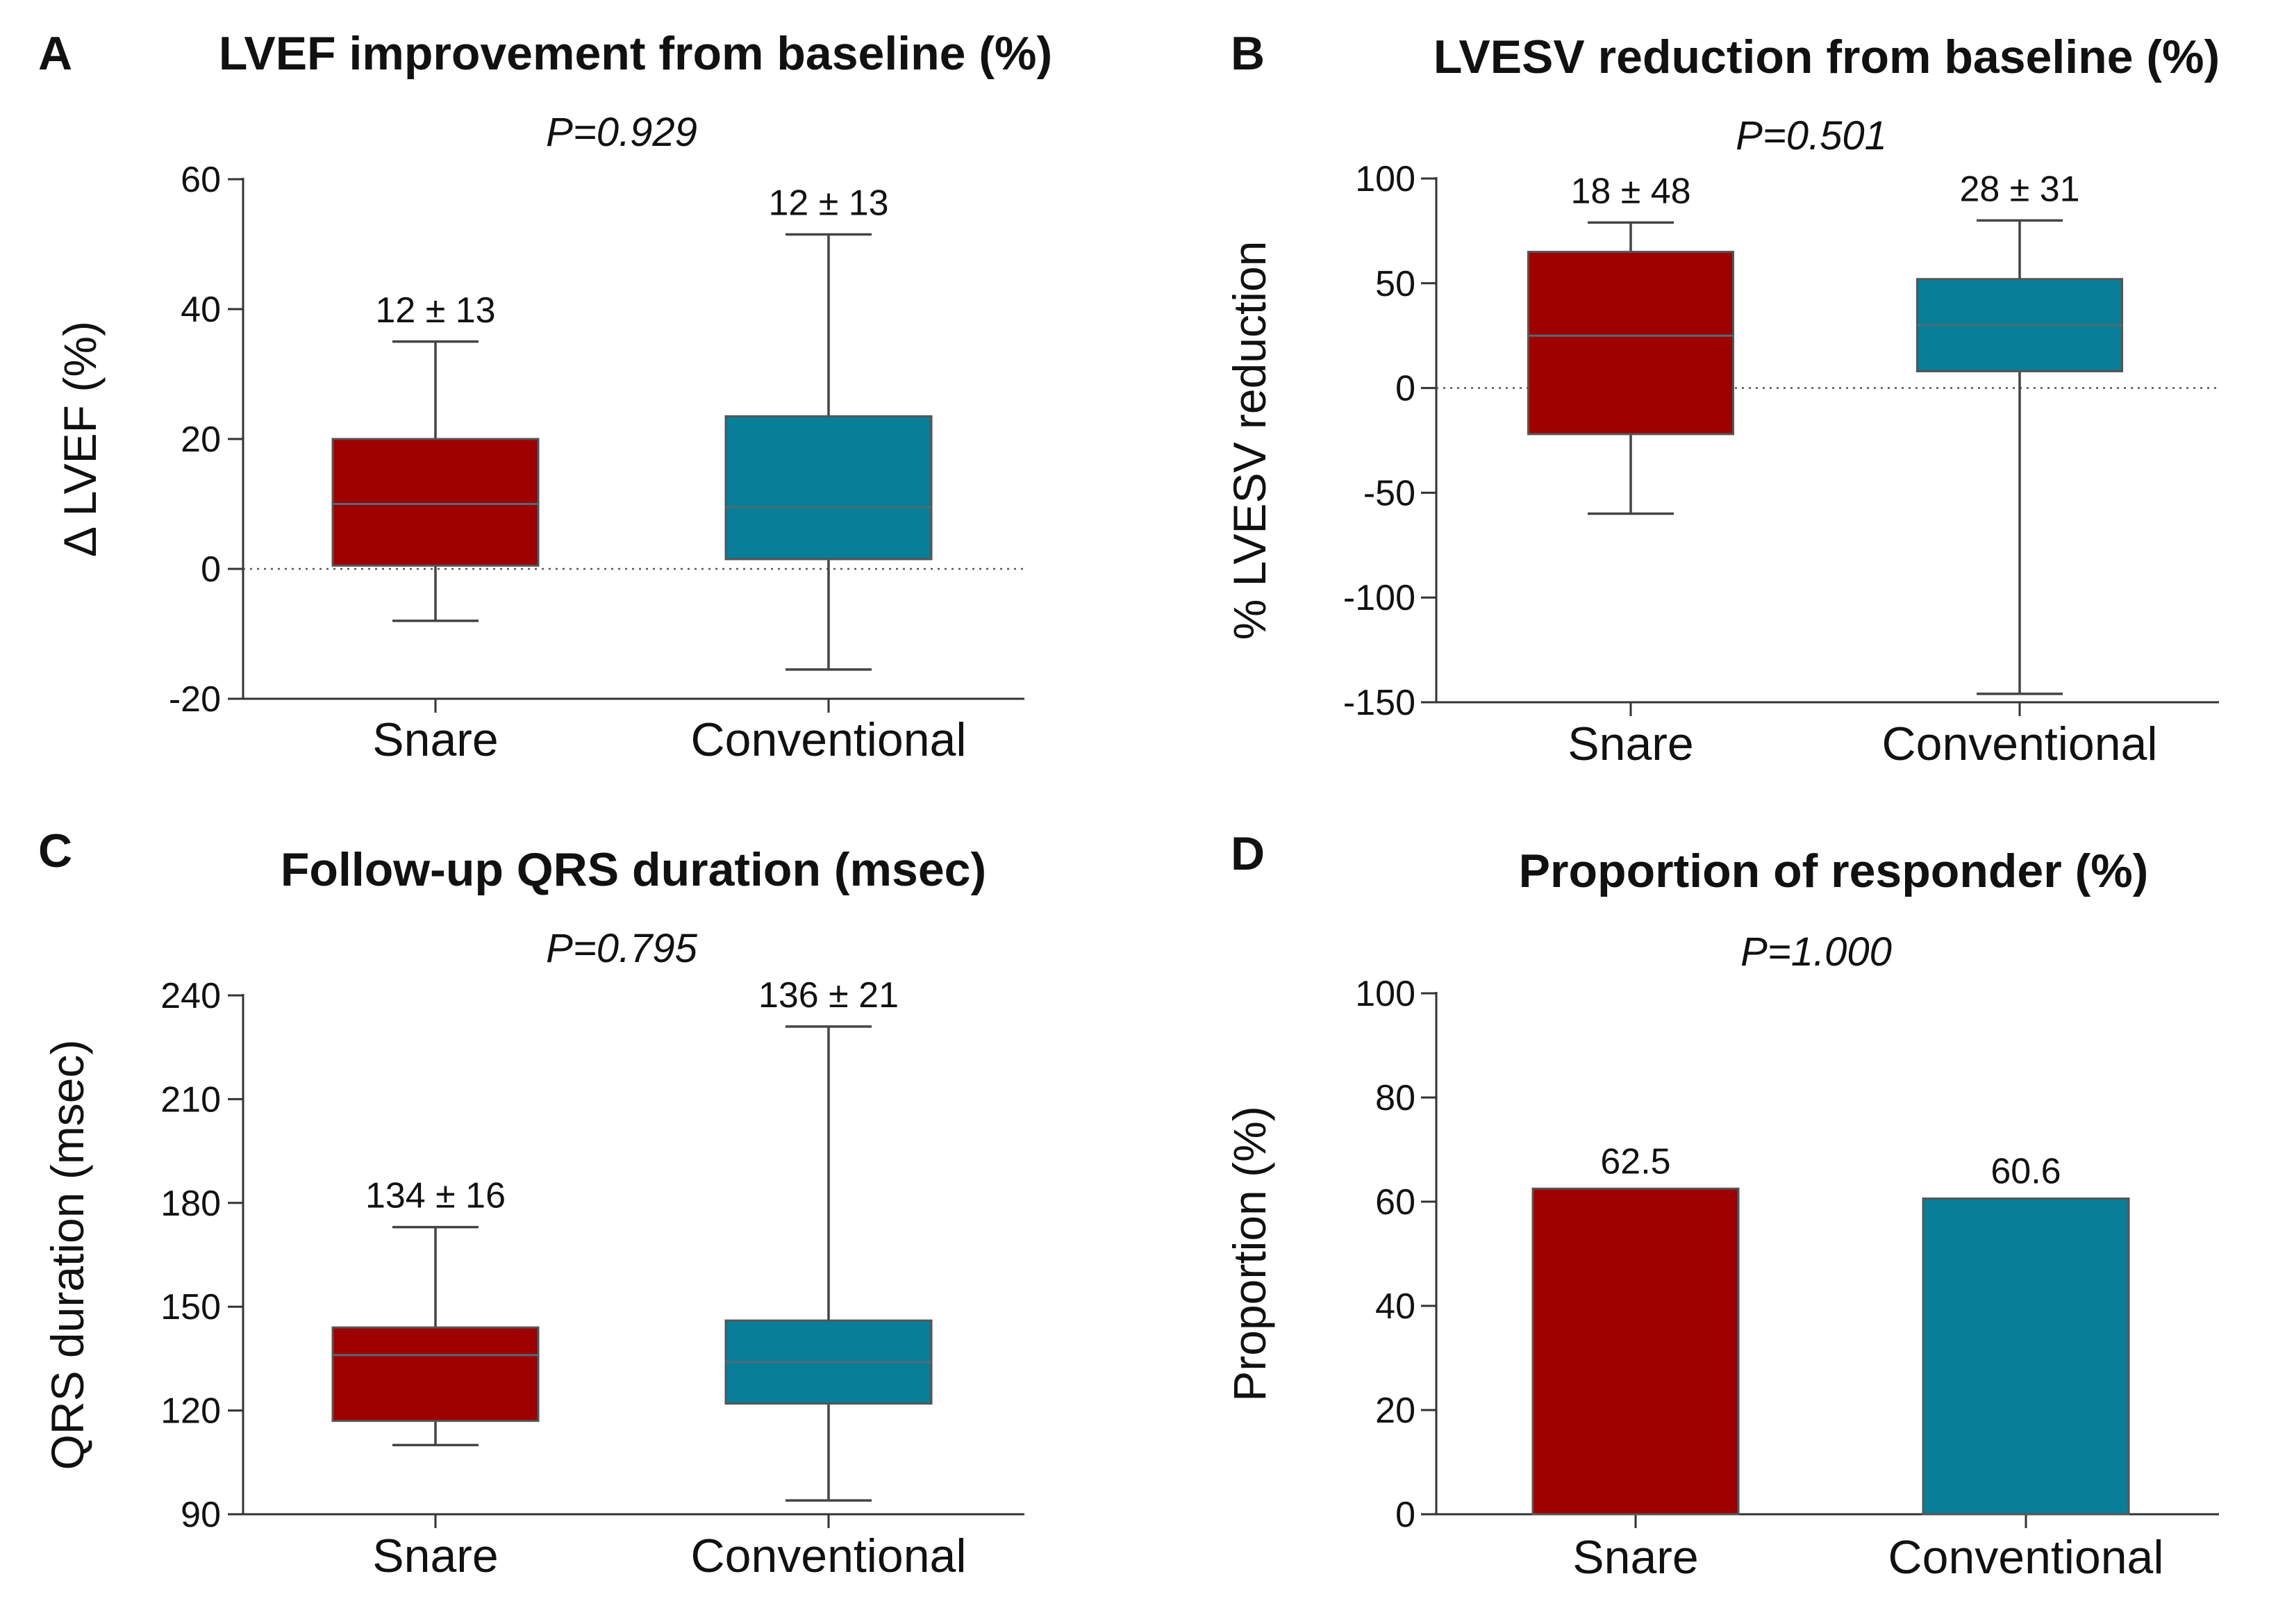 The image size is (2269, 1624). Describe the element at coordinates (435, 1556) in the screenshot. I see `panel-c-x-tick-label: Snare` at that location.